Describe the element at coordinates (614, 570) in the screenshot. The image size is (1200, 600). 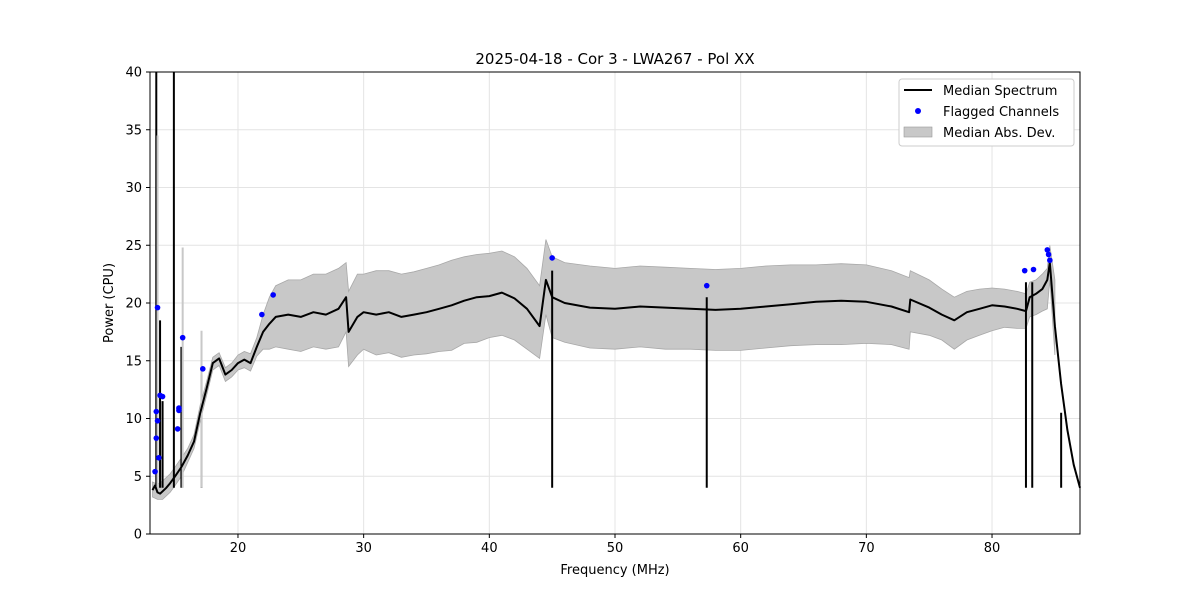
I see `x-axis-label: Frequency (MHz)` at that location.